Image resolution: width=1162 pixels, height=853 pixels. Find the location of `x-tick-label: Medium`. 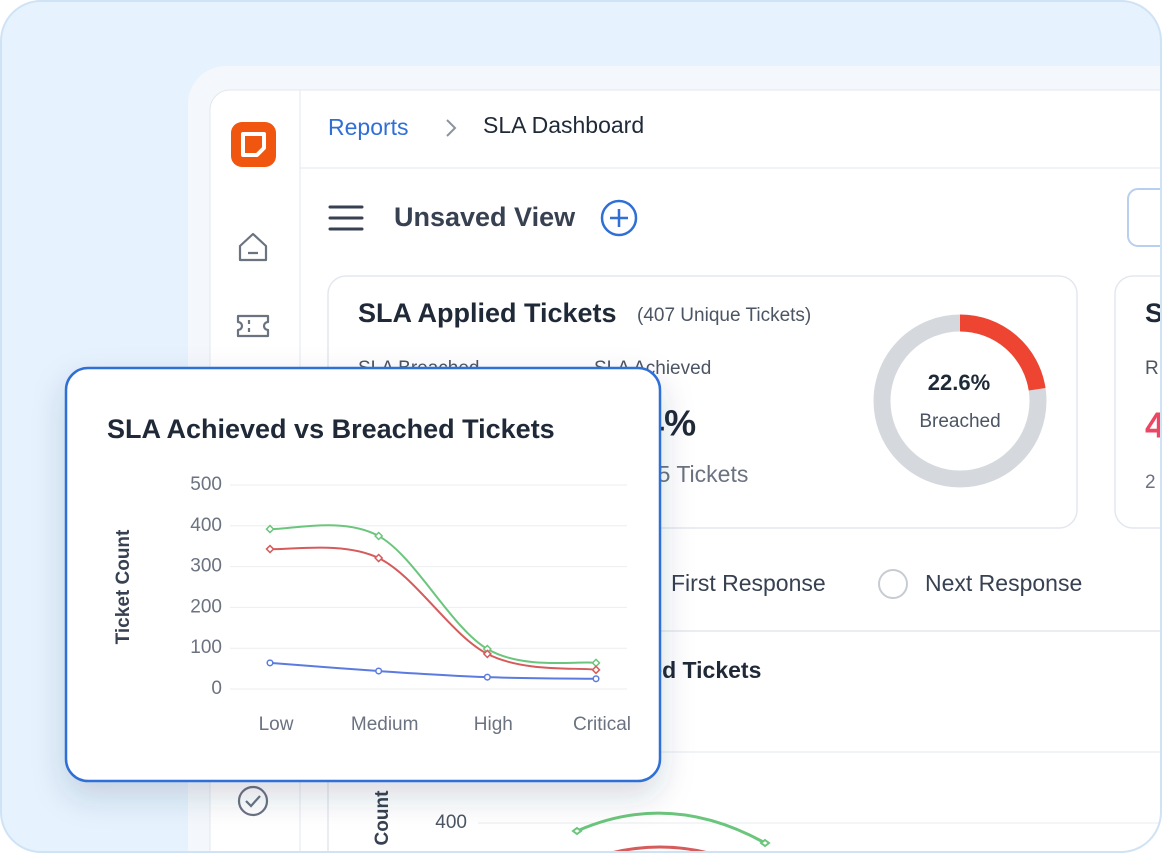

x-tick-label: Medium is located at coordinates (385, 724).